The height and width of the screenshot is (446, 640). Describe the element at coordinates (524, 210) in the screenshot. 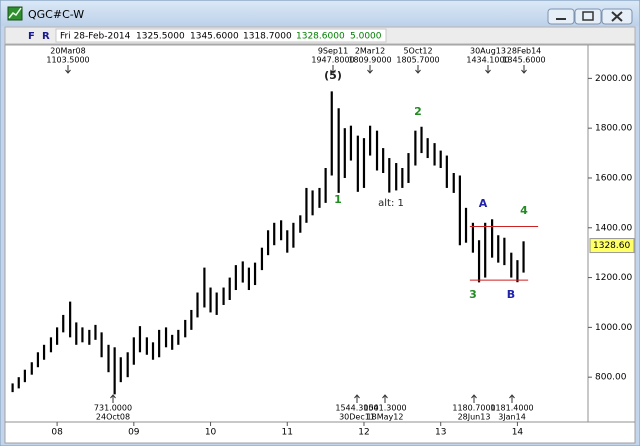

I see `wave-label: 4` at that location.